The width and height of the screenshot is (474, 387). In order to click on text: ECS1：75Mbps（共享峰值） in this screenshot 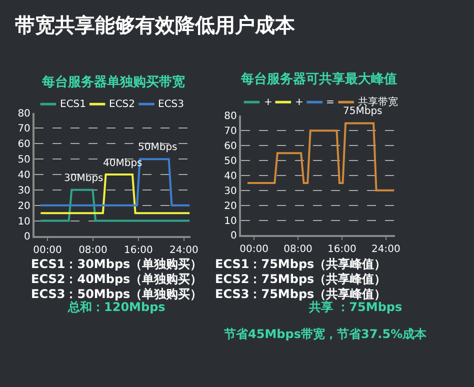, I will do `click(300, 264)`.